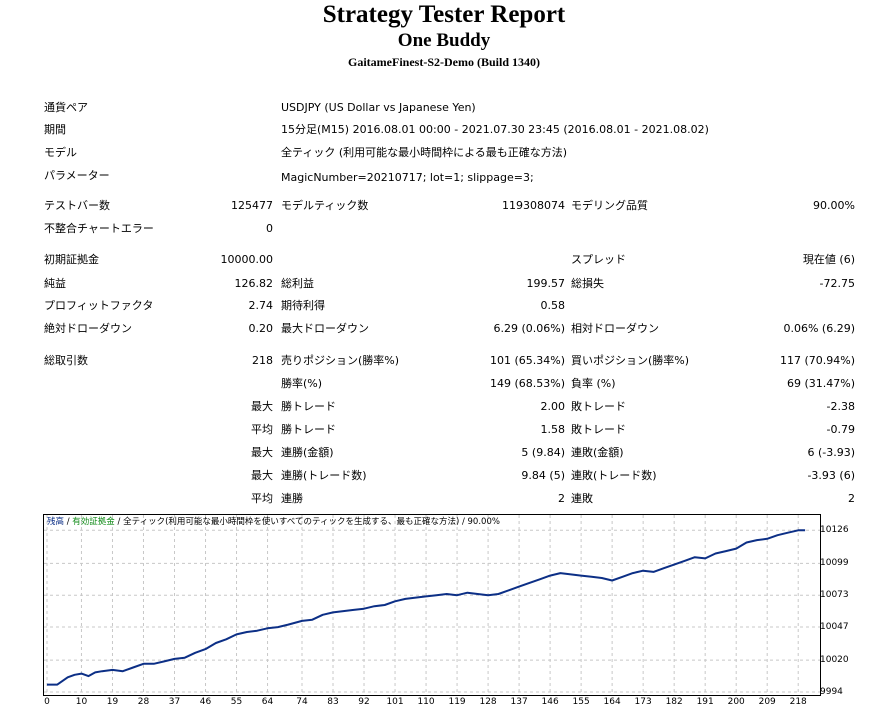 The image size is (888, 711). What do you see at coordinates (834, 530) in the screenshot?
I see `y-tick-label: 10126` at bounding box center [834, 530].